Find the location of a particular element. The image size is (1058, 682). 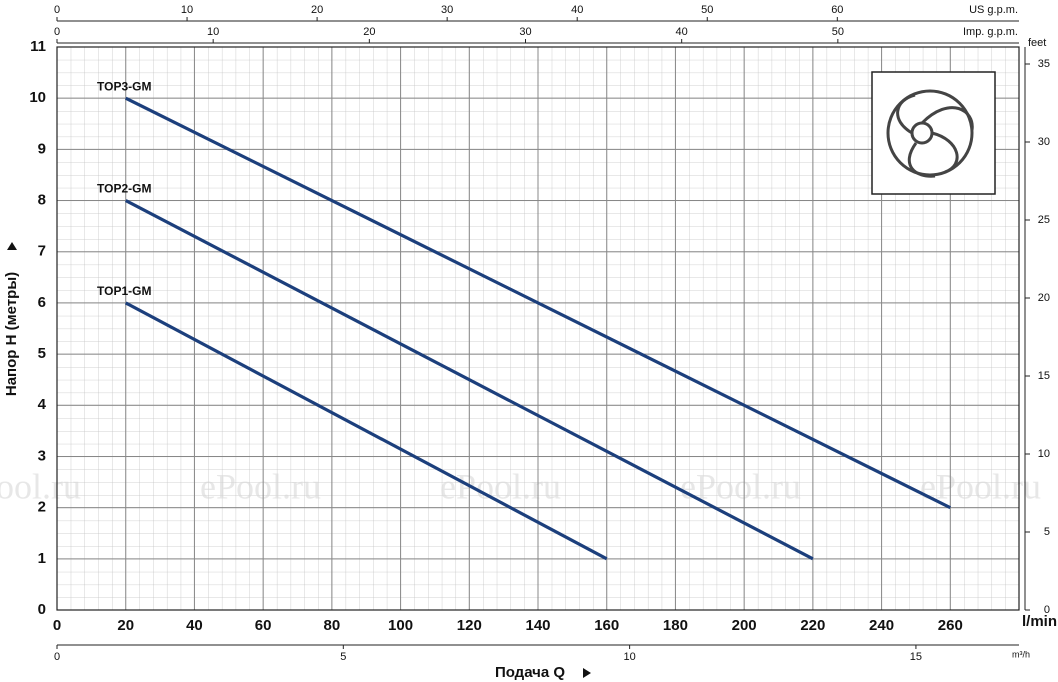

x-unit: l/min is located at coordinates (1039, 621).